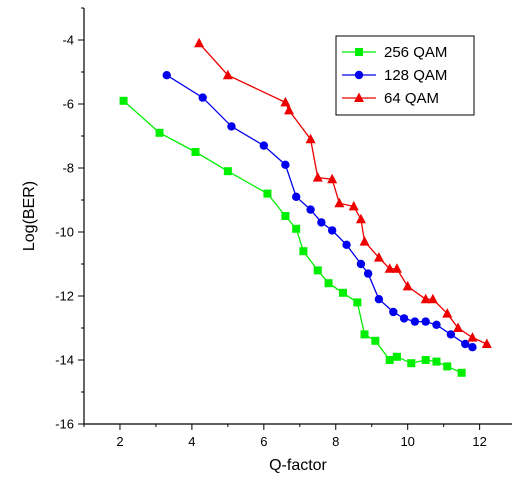  Describe the element at coordinates (191, 441) in the screenshot. I see `x-tick-label: 4` at that location.